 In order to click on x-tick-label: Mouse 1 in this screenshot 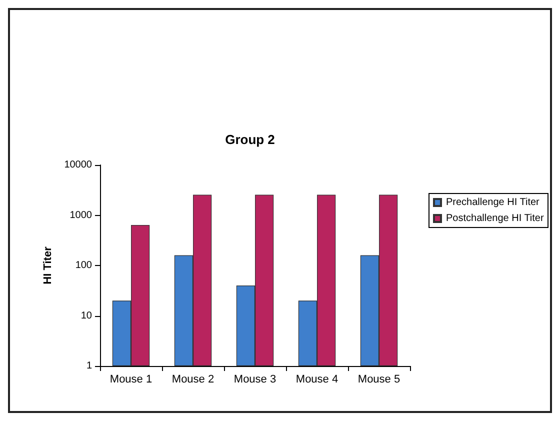, I will do `click(131, 380)`.